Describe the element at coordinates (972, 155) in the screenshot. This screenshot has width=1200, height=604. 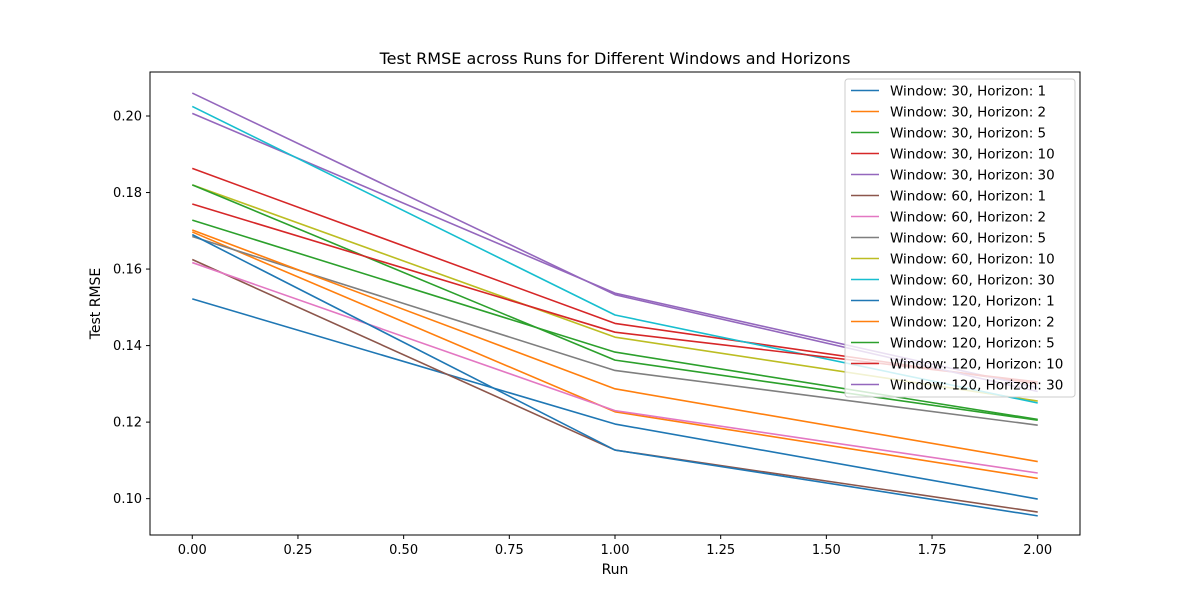
I see `legend-entry-label: Window: 30, Horizon: 10` at that location.